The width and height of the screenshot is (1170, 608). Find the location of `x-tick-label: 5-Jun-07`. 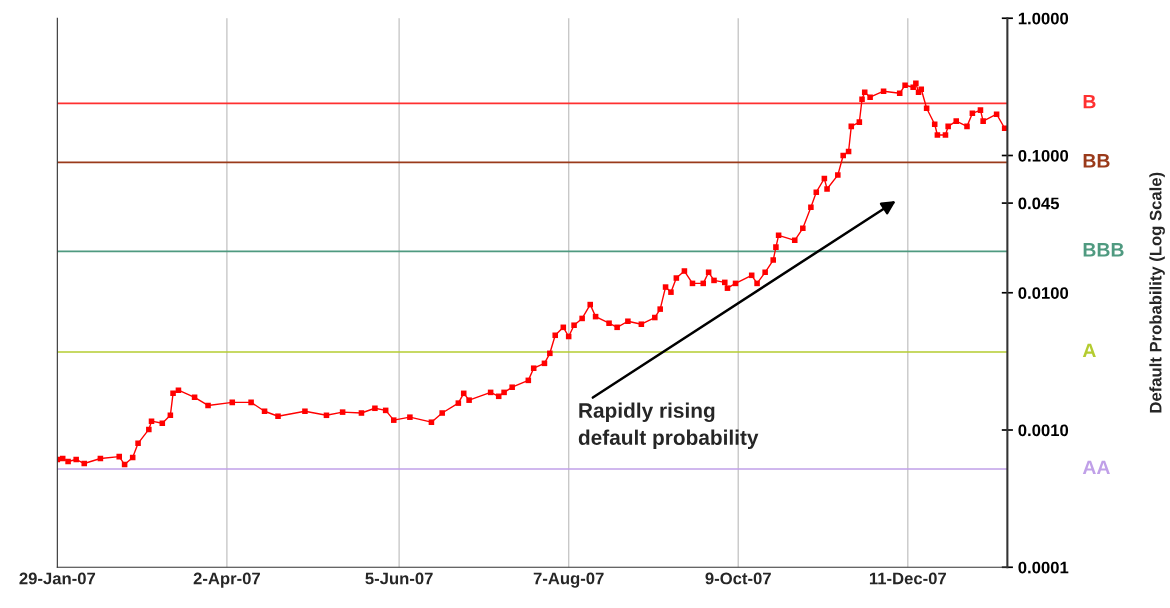

x-tick-label: 5-Jun-07 is located at coordinates (399, 578).